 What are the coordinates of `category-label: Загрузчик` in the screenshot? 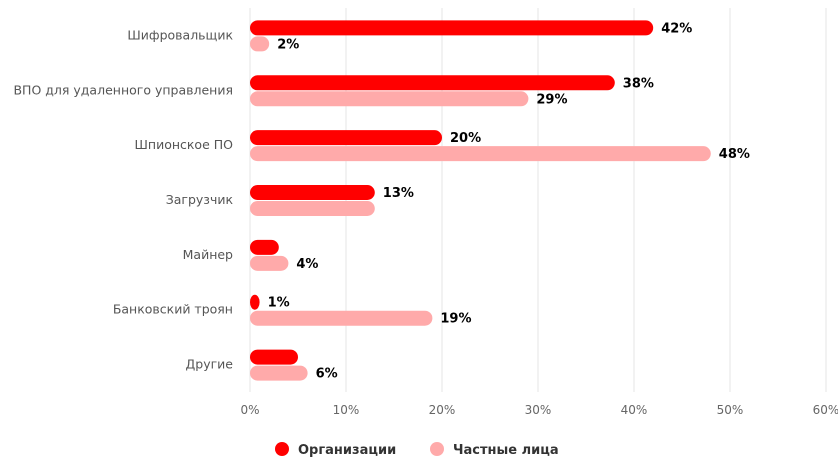 It's located at (200, 199).